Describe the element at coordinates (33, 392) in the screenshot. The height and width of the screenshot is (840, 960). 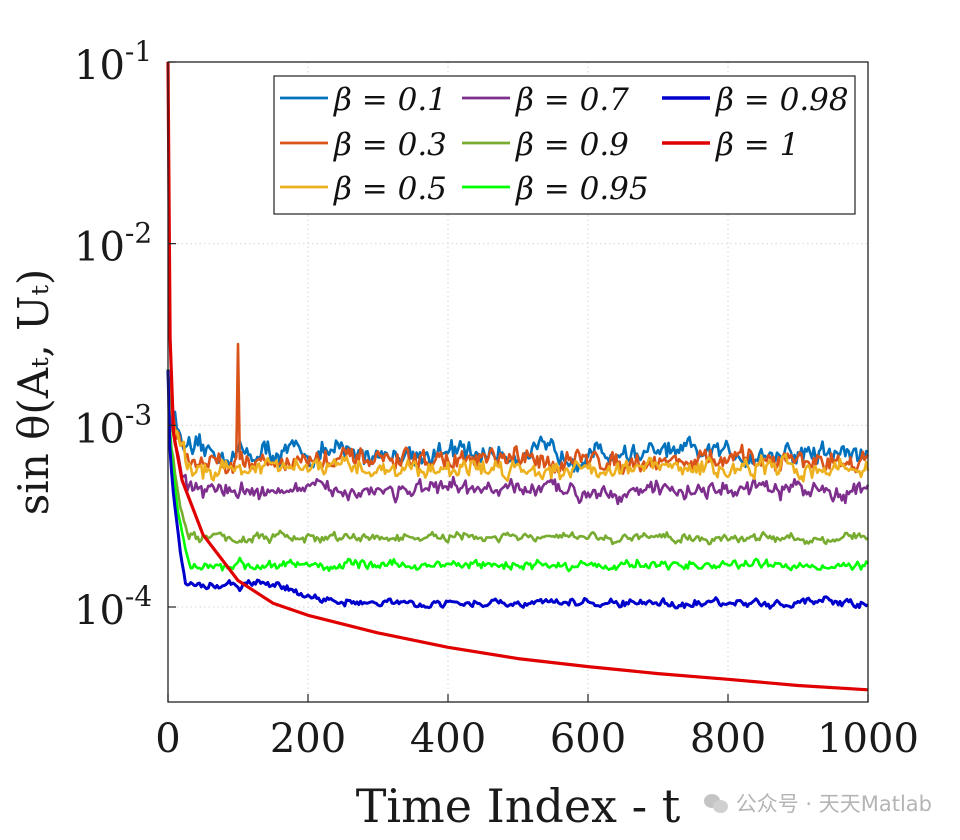
I see `y-axis-label: sin θ(Aₜ, Uₜ)` at that location.